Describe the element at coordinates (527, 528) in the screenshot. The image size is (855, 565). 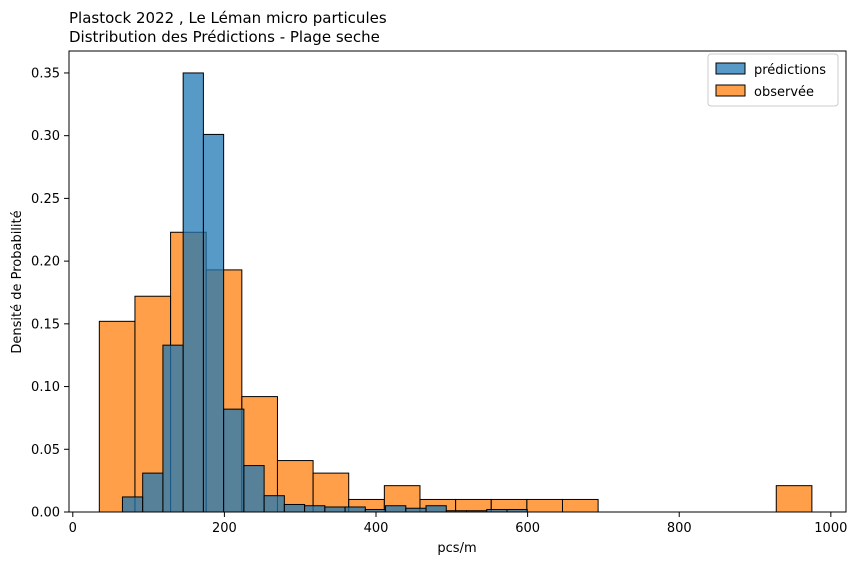
I see `x-tick-label: 600` at that location.